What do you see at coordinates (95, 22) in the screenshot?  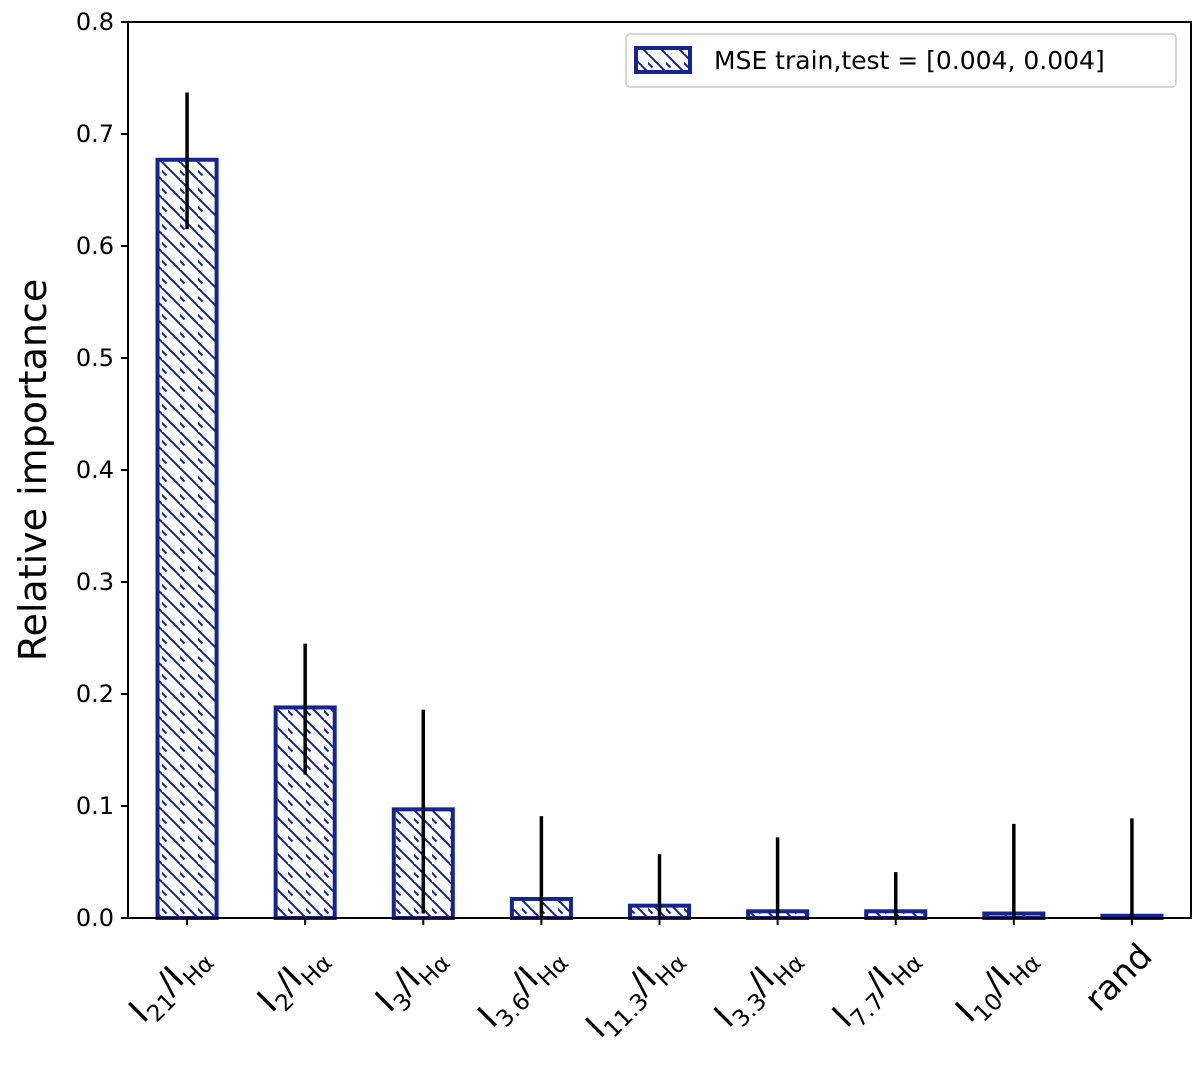 I see `y-tick-label: 0.8` at bounding box center [95, 22].